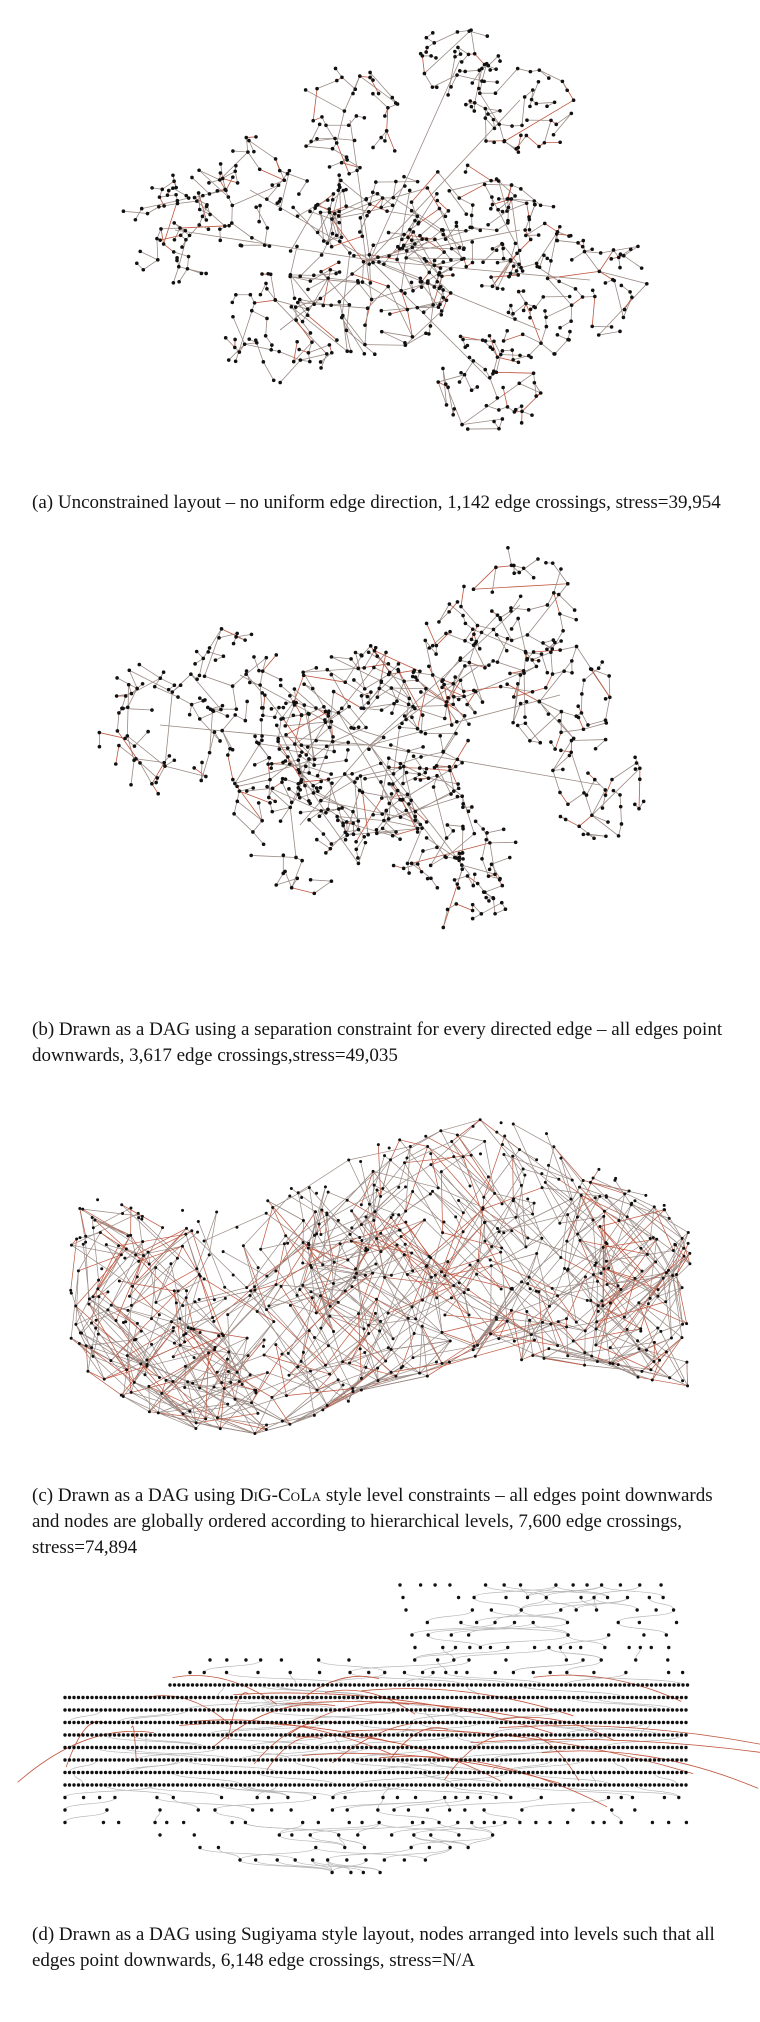  What do you see at coordinates (280, 1495) in the screenshot?
I see `caption-c-method: DiG-CoLa` at bounding box center [280, 1495].